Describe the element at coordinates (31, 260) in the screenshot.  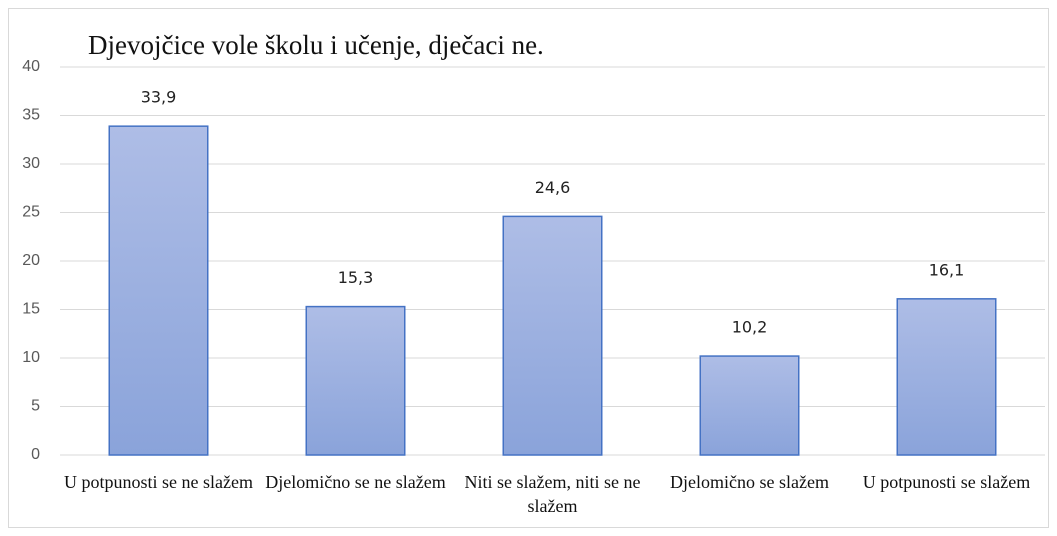
I see `y-tick-label: 20` at that location.